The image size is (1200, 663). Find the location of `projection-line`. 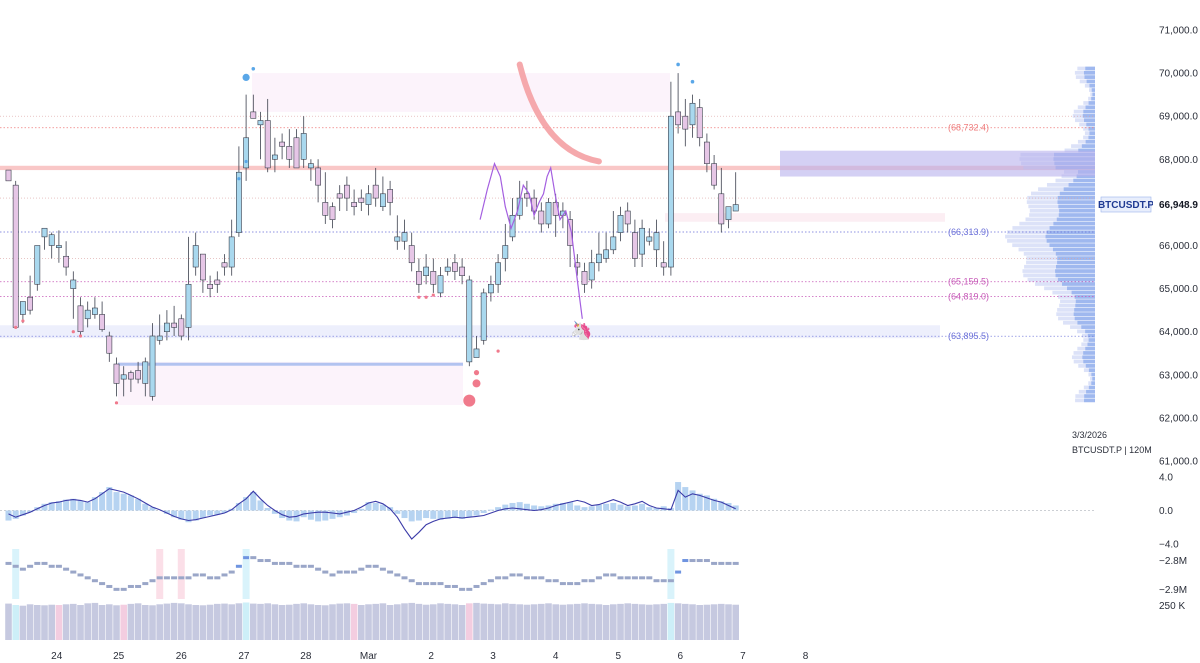

projection-line is located at coordinates (531, 240).